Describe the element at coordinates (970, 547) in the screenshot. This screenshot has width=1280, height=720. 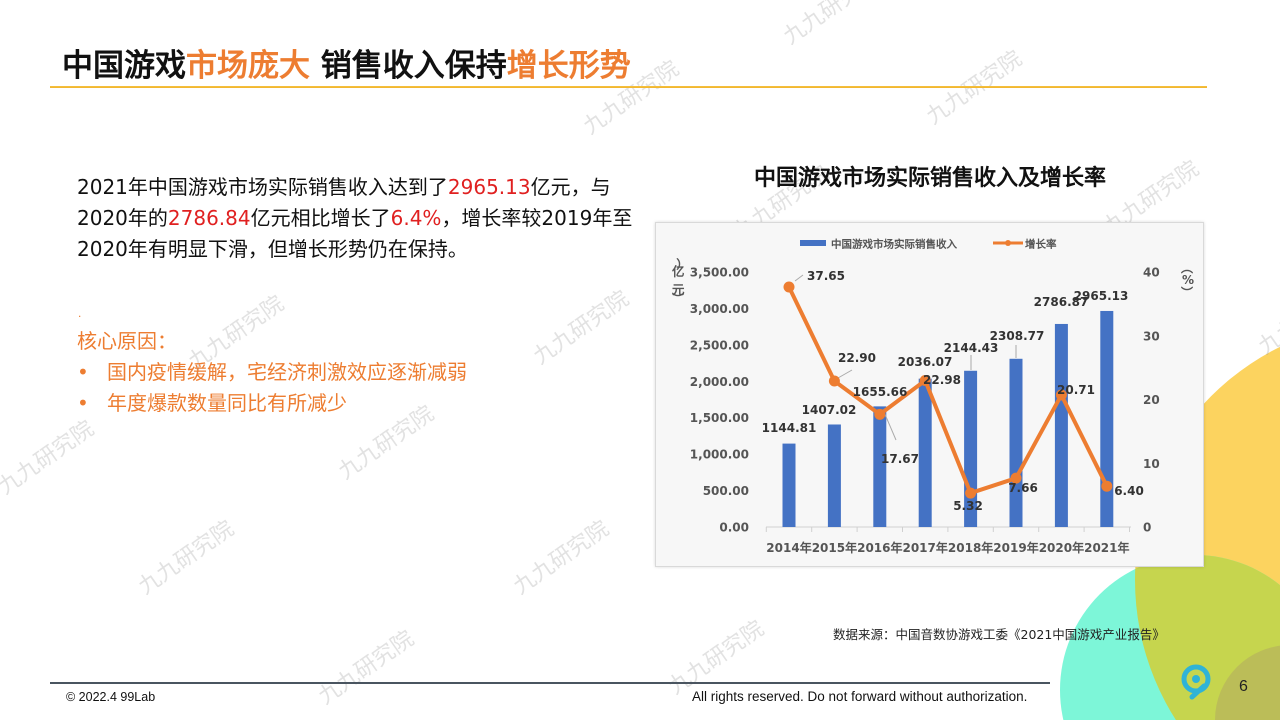
I see `x-tick-label: 2018年` at that location.